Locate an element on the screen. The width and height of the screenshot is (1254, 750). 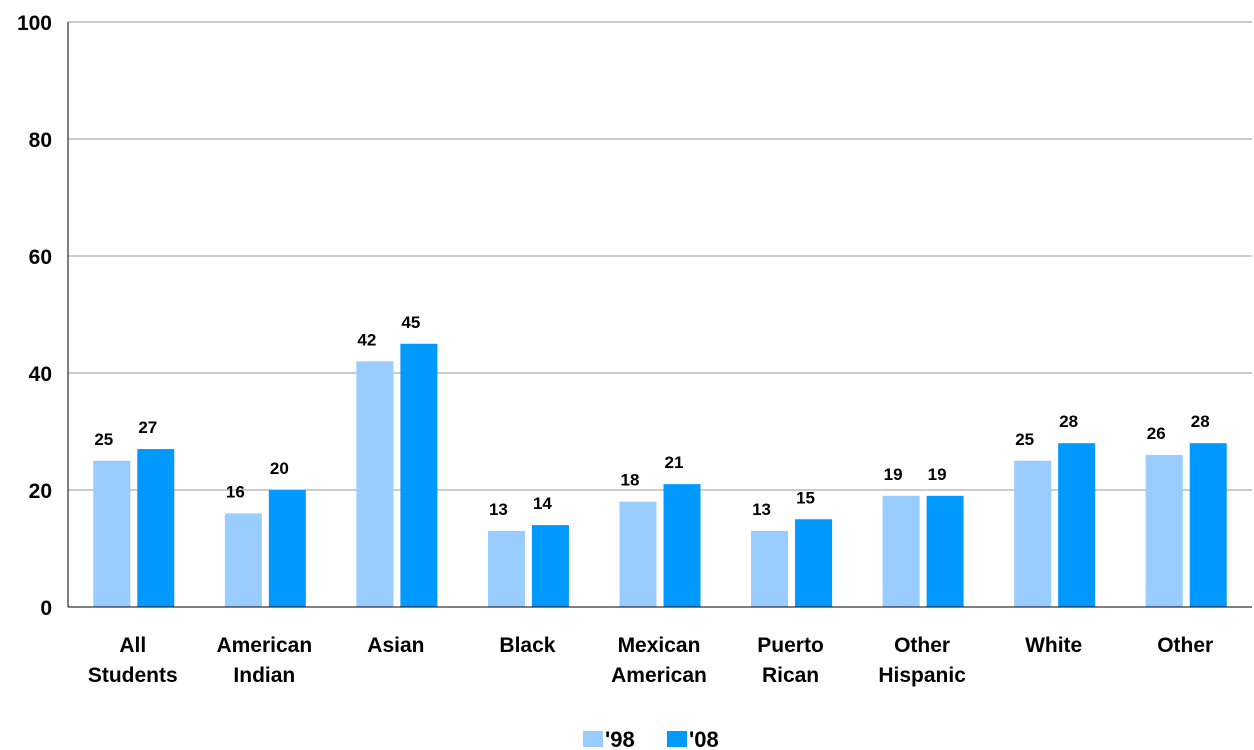
x-tick-label-line: White is located at coordinates (1053, 645).